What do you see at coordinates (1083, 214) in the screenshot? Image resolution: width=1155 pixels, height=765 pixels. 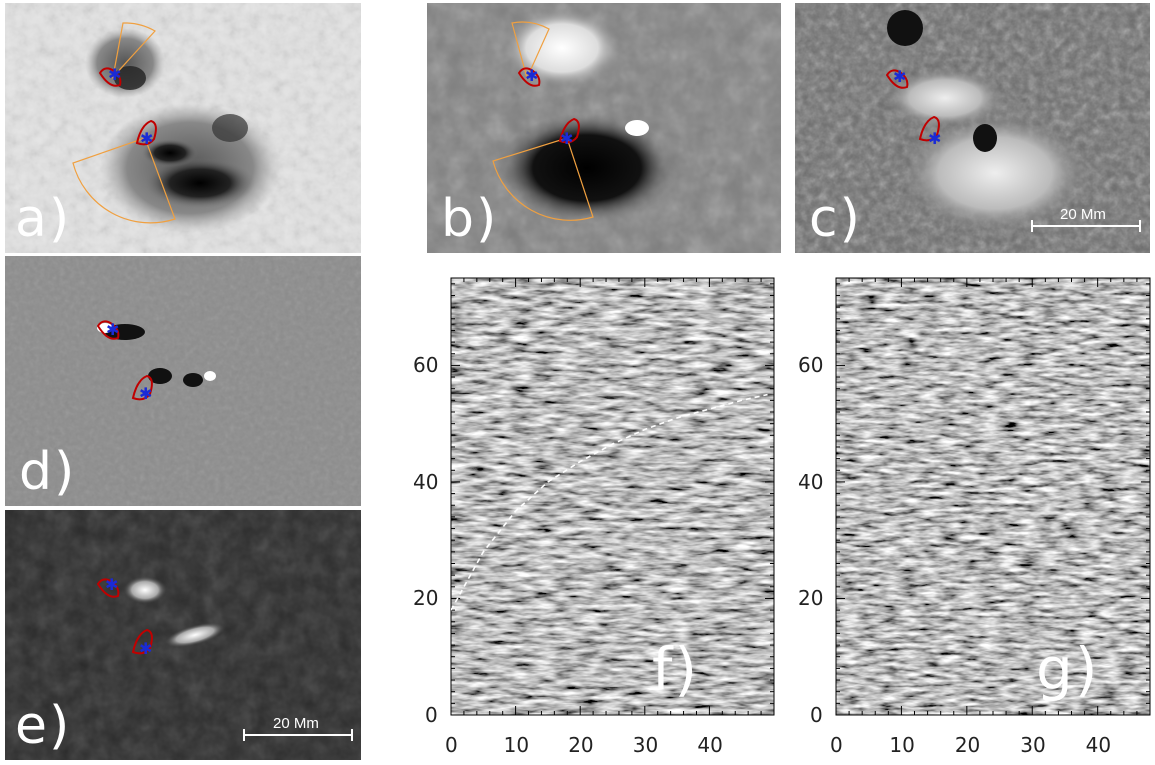 I see `panel-c-scale-label: 20 Mm` at bounding box center [1083, 214].